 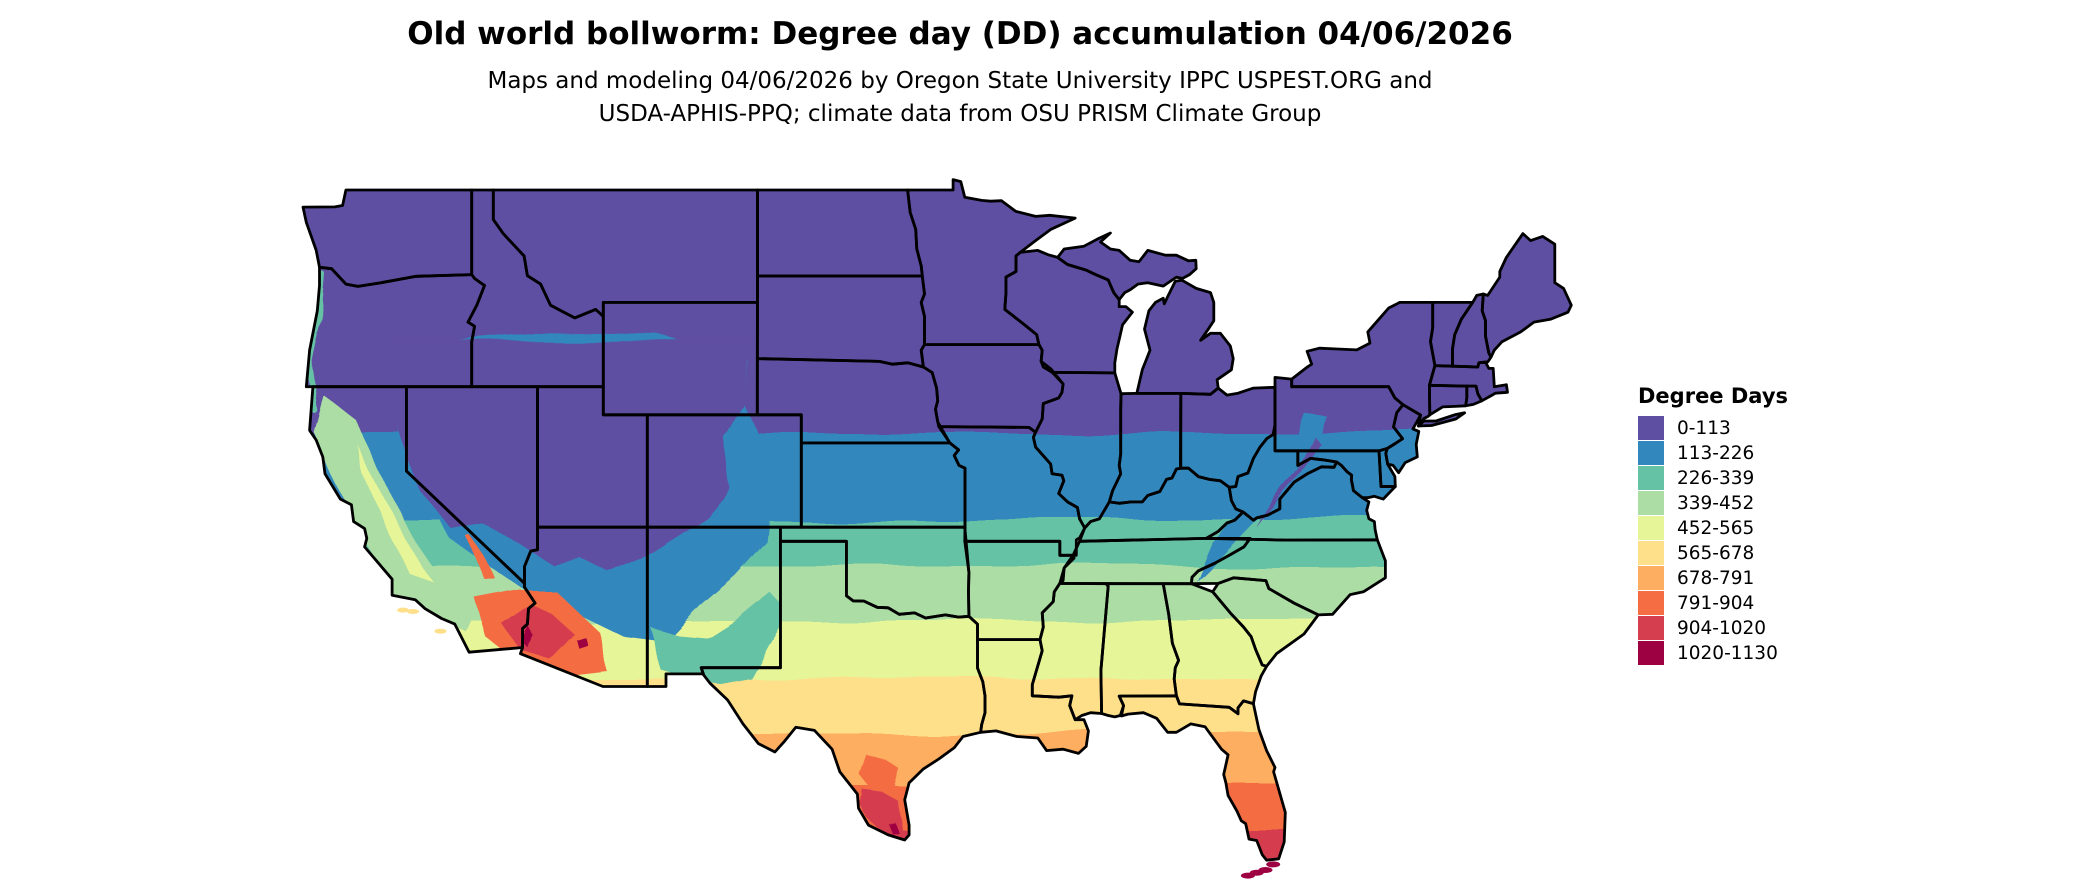 I want to click on state-border-li, so click(x=1441, y=419).